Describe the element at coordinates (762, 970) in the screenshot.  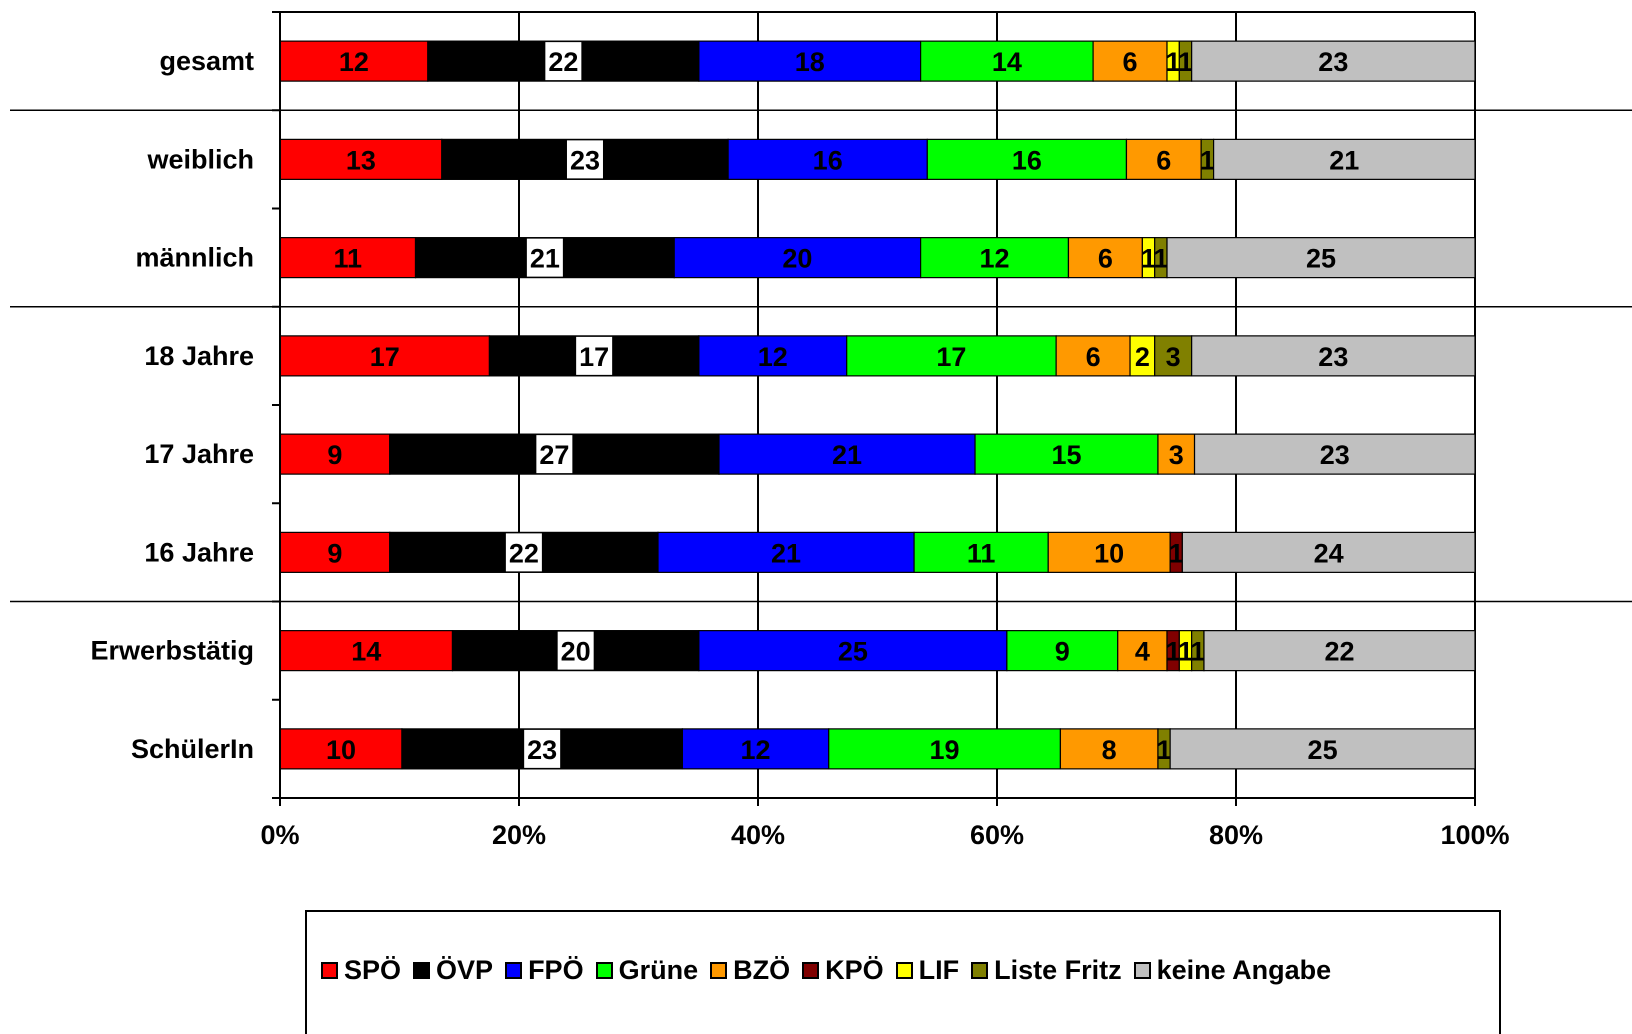
I see `legend-label: BZÖ` at that location.